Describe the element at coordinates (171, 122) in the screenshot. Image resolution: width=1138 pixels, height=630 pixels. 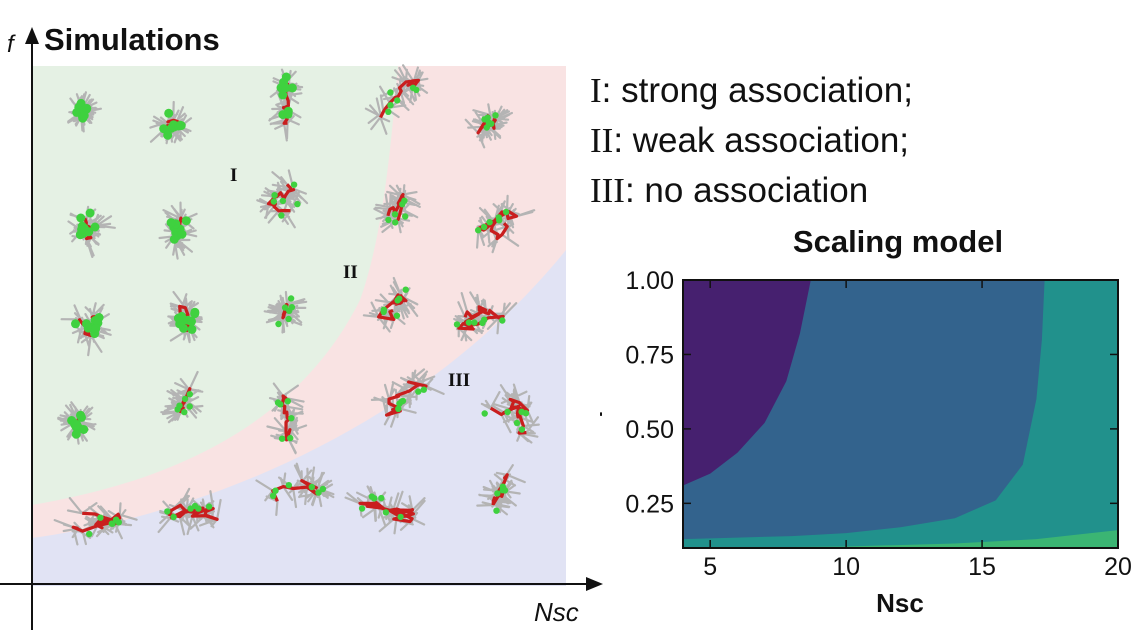
I see `molecule-r1-c2` at that location.